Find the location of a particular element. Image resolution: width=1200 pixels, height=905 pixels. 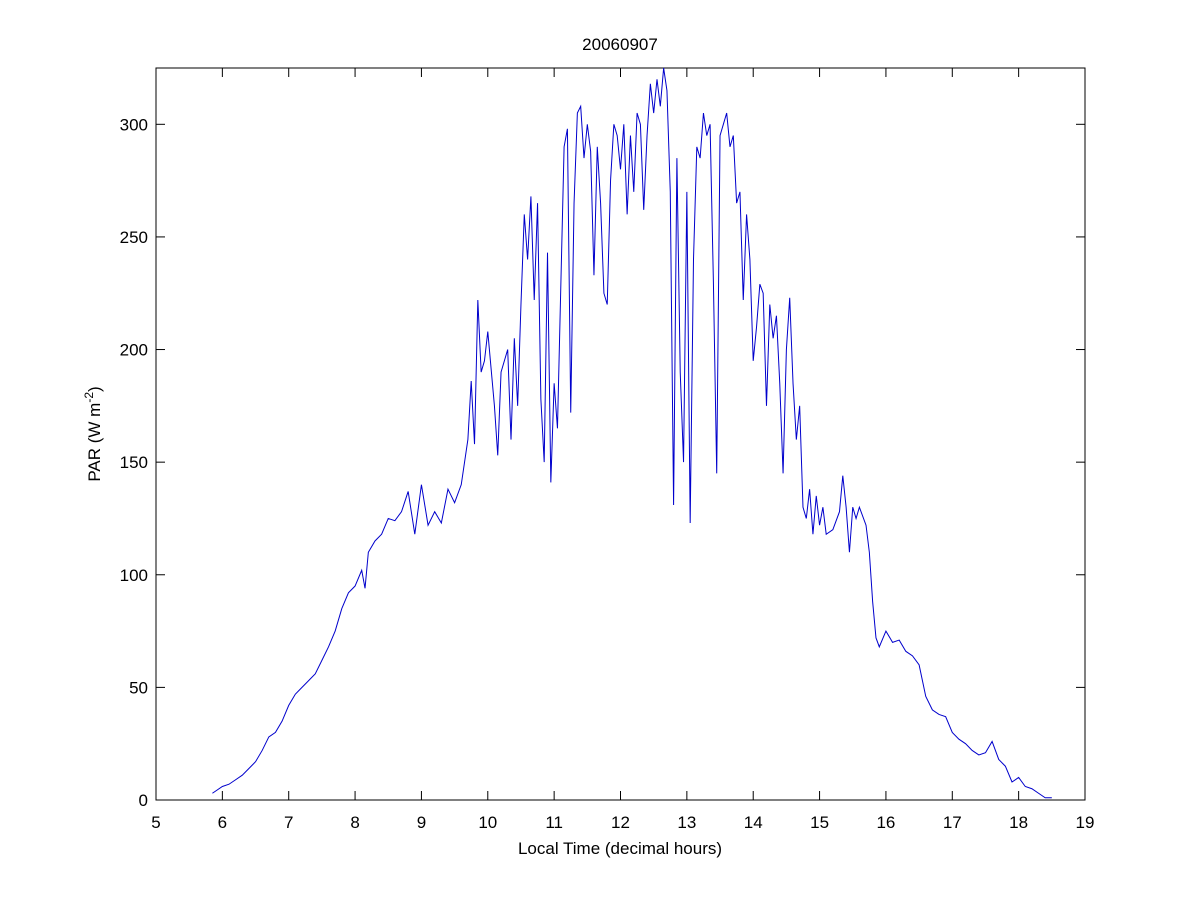

x-tick-label: 7 is located at coordinates (288, 822).